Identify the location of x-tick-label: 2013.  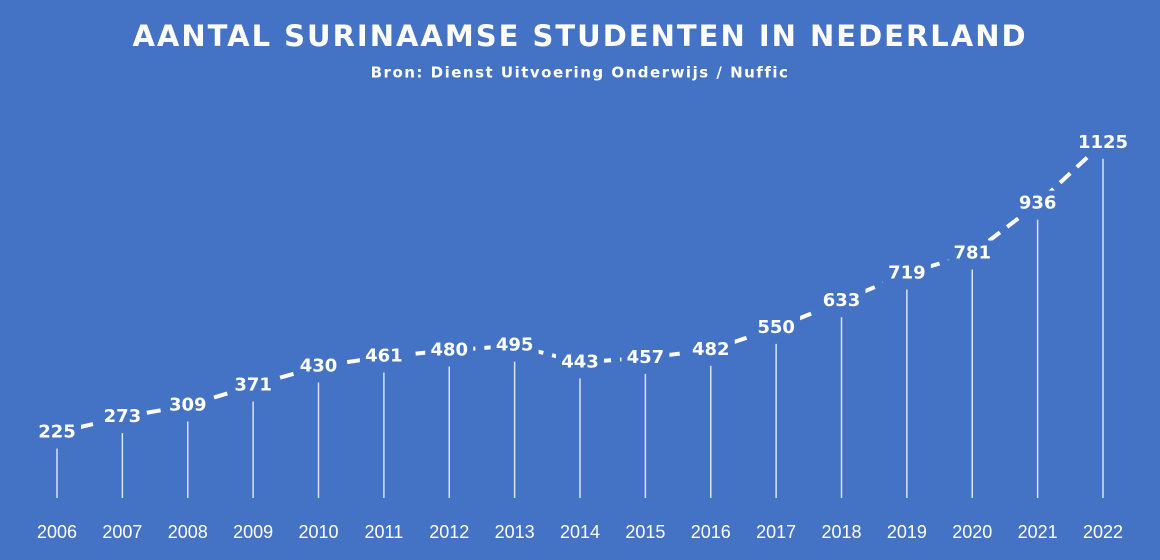
(515, 532).